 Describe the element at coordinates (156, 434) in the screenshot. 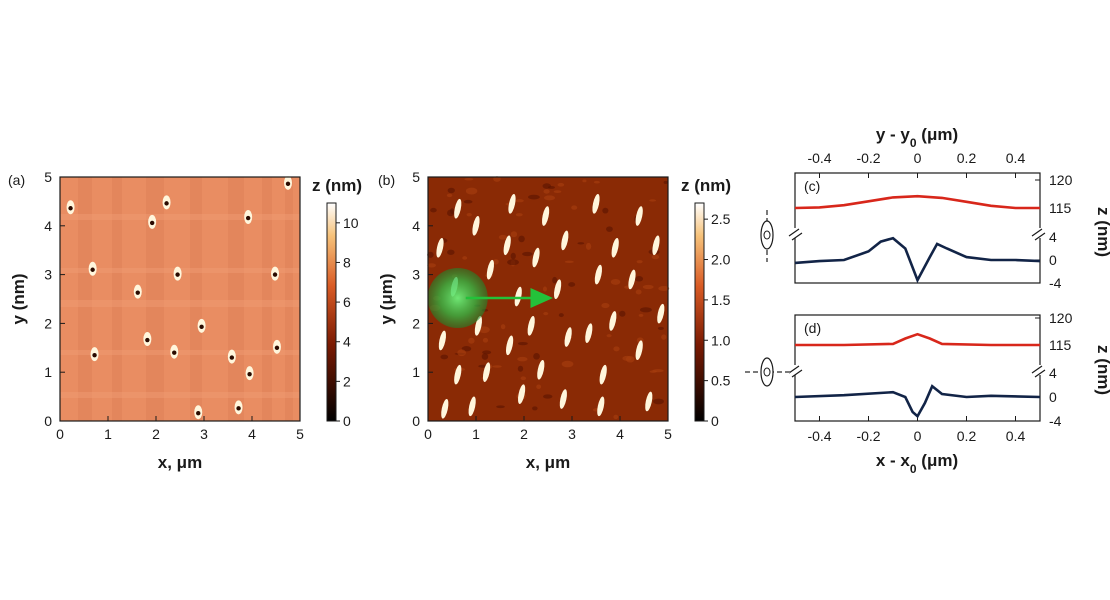

I see `a-x-tick-label: 2` at that location.